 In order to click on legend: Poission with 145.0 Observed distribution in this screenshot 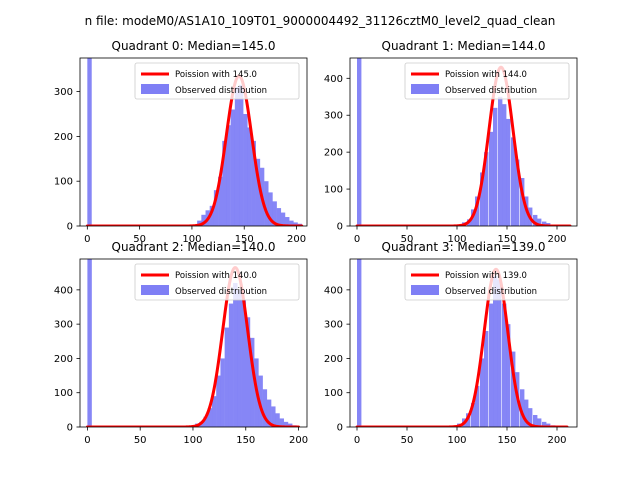, I will do `click(217, 81)`.